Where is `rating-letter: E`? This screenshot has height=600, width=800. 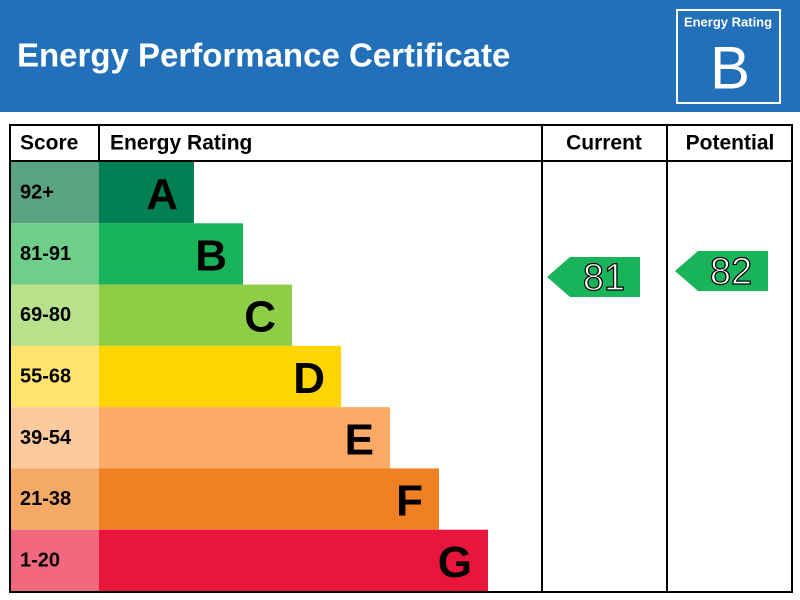
rating-letter: E is located at coordinates (359, 439).